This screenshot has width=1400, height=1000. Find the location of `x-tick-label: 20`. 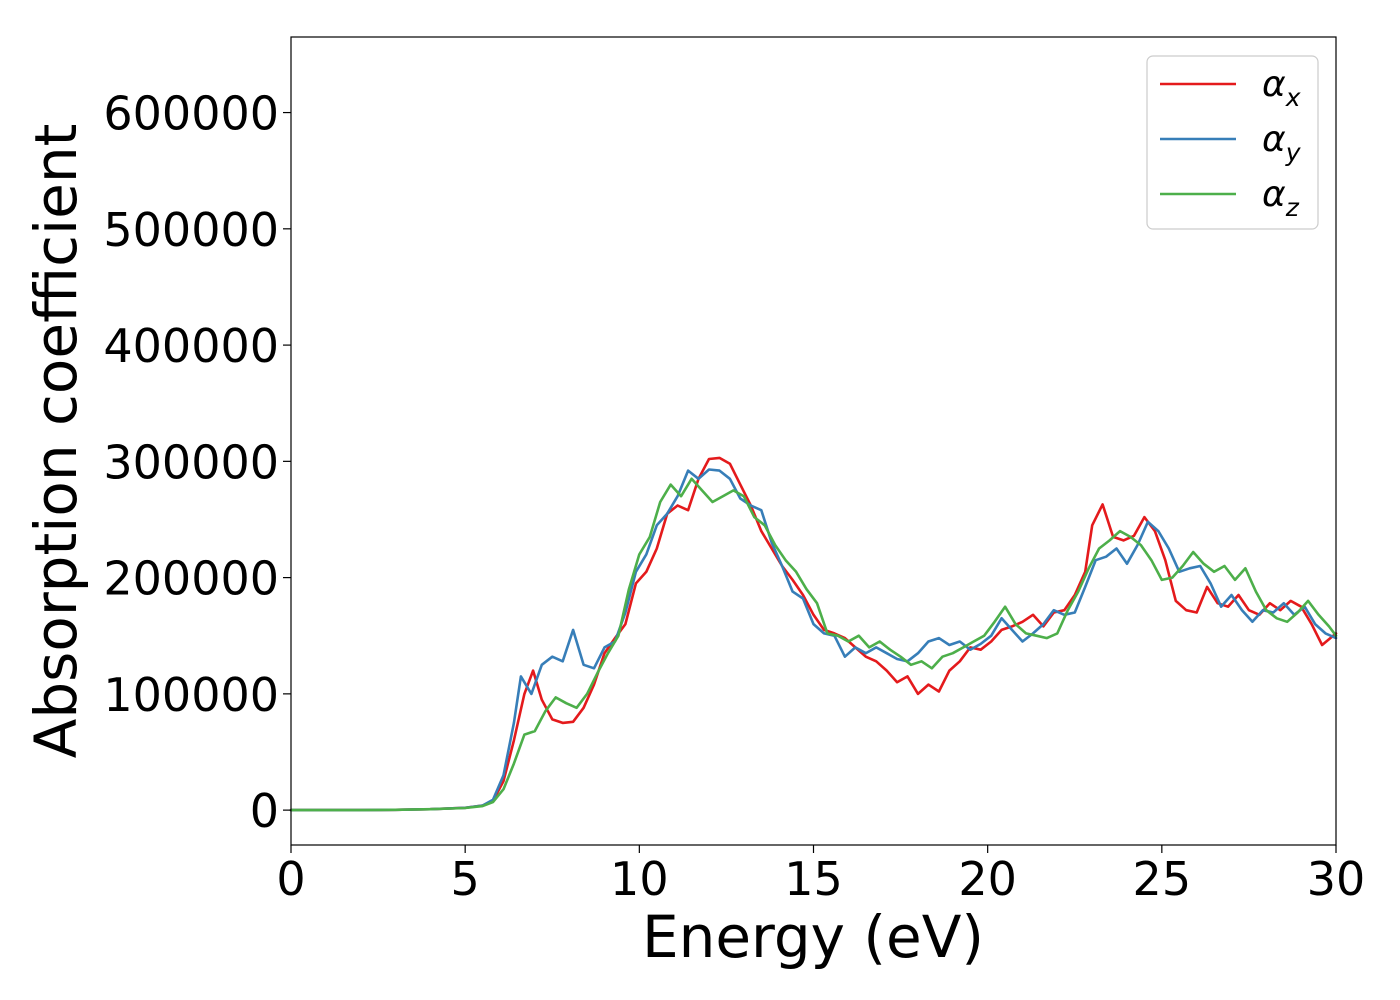

x-tick-label: 20 is located at coordinates (987, 879).